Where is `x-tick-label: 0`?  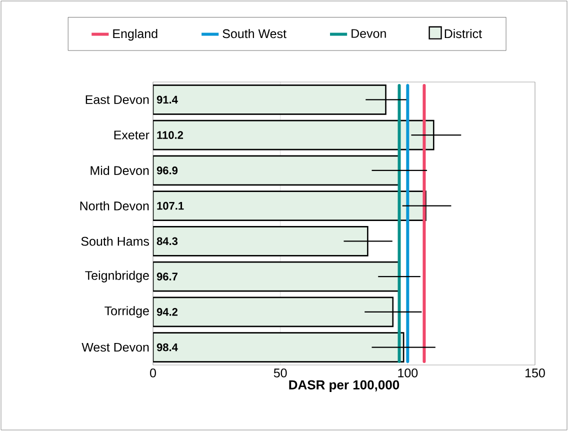
x-tick-label: 0 is located at coordinates (153, 373).